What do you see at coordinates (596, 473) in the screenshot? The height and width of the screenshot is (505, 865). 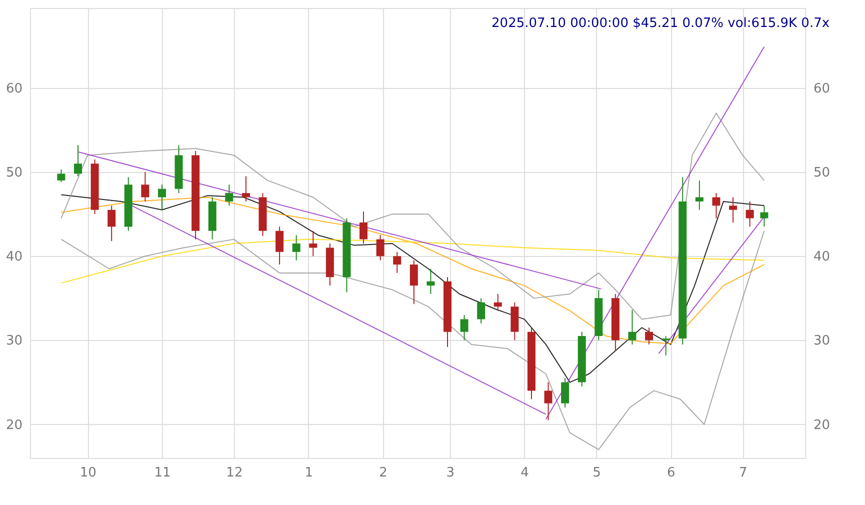 I see `x-tick-label: 5` at bounding box center [596, 473].